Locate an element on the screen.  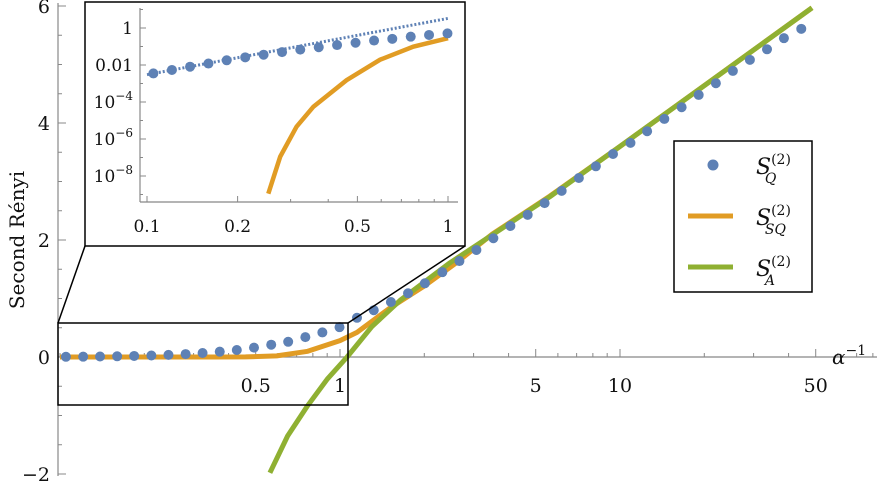
inset-y-tick-label: 10⁻⁴ is located at coordinates (114, 101).